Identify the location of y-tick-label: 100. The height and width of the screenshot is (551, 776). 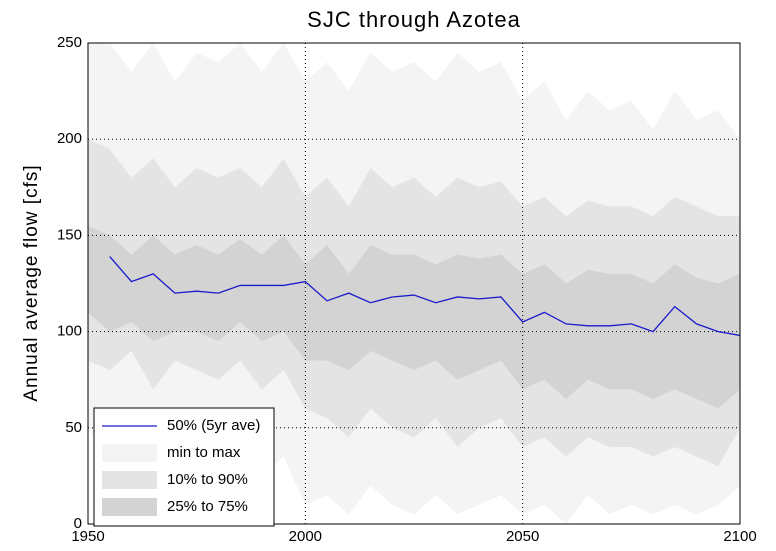
(69, 331).